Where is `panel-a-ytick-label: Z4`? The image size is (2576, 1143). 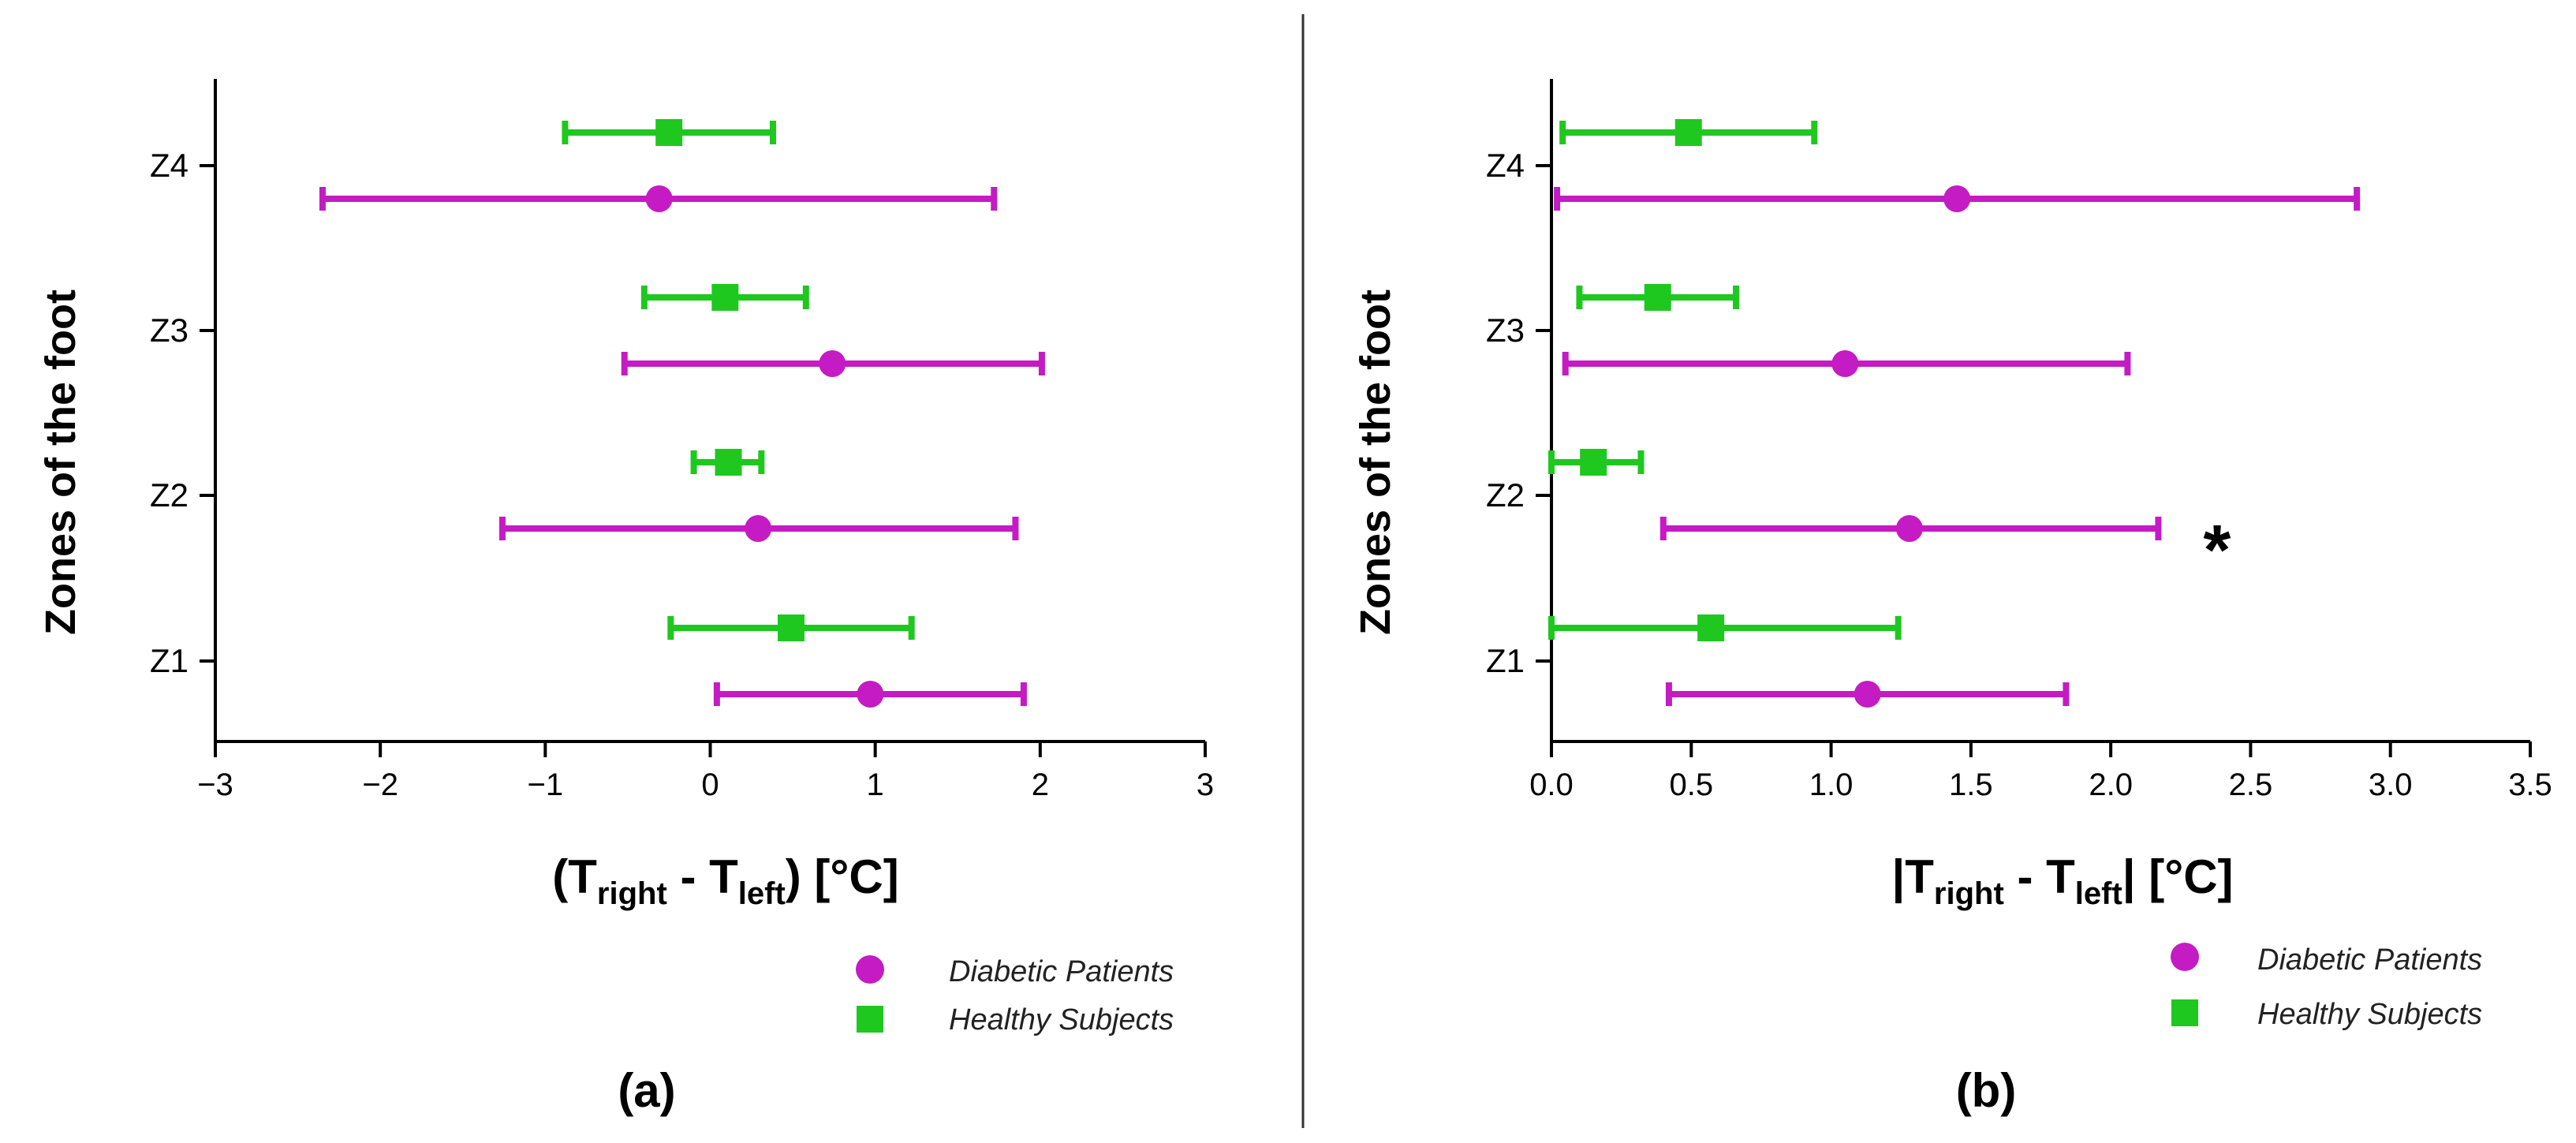 panel-a-ytick-label: Z4 is located at coordinates (169, 165).